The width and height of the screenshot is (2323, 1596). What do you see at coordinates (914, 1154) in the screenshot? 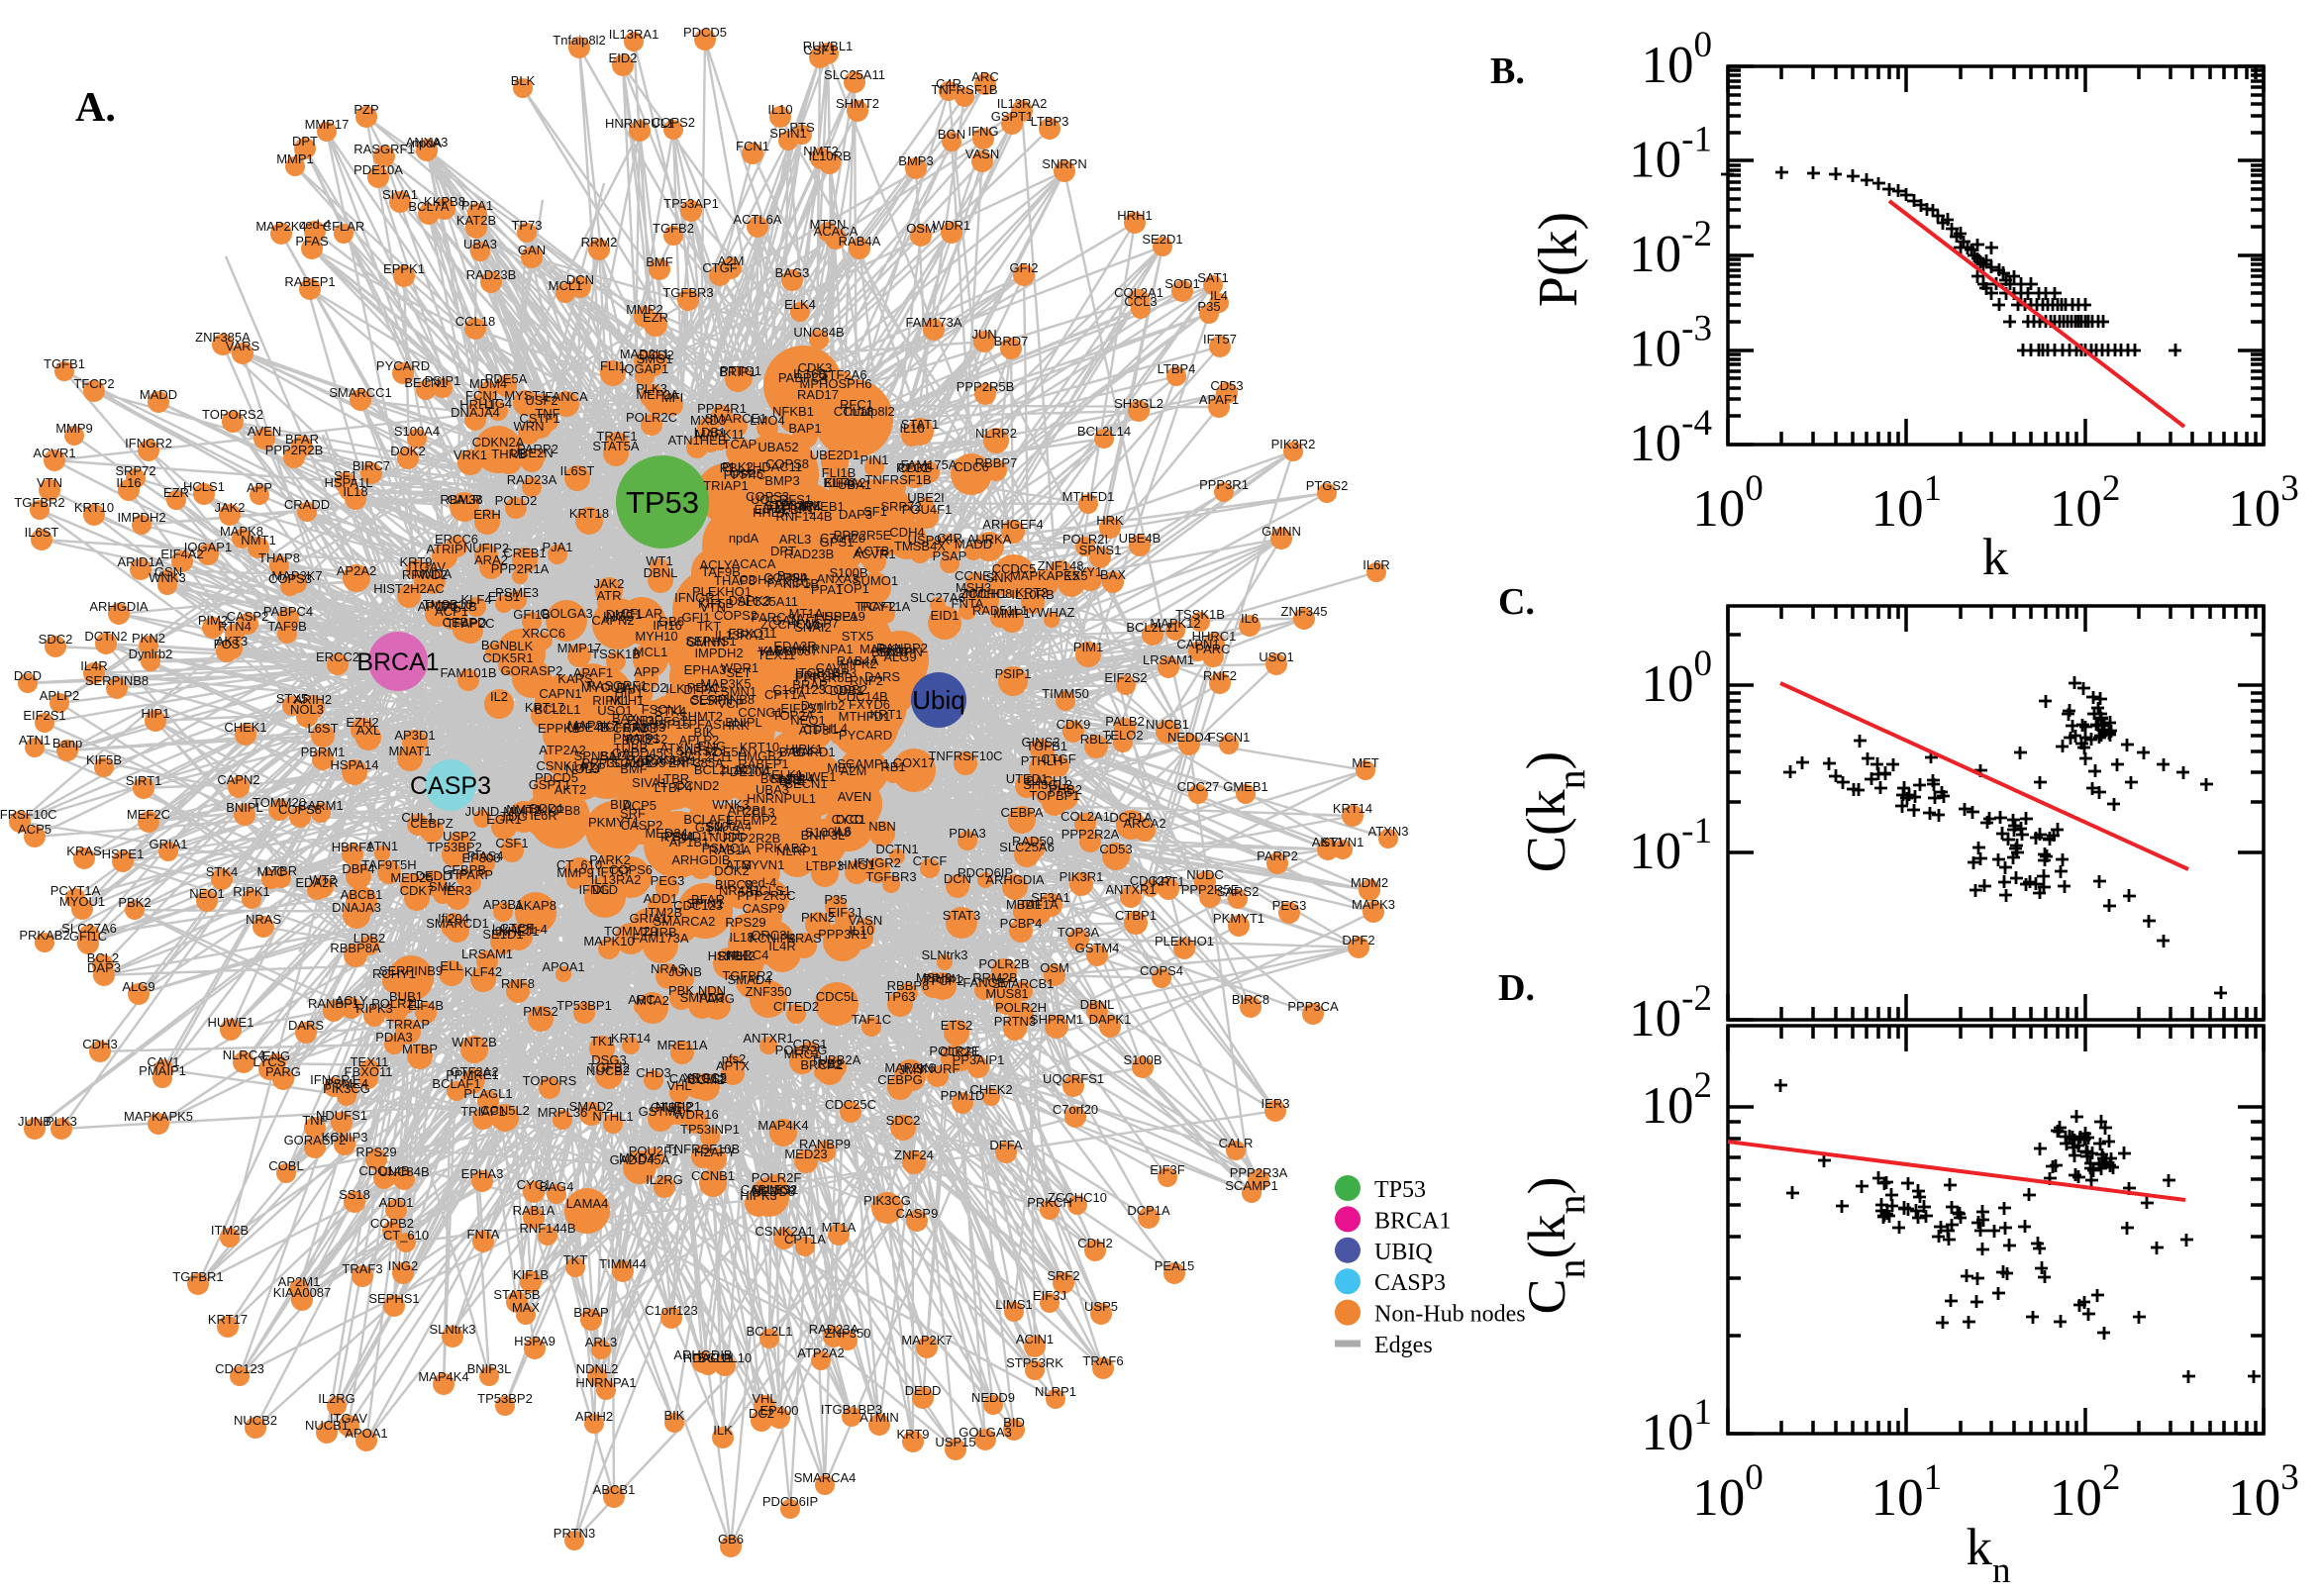
I see `svg-text: ZNF24` at bounding box center [914, 1154].